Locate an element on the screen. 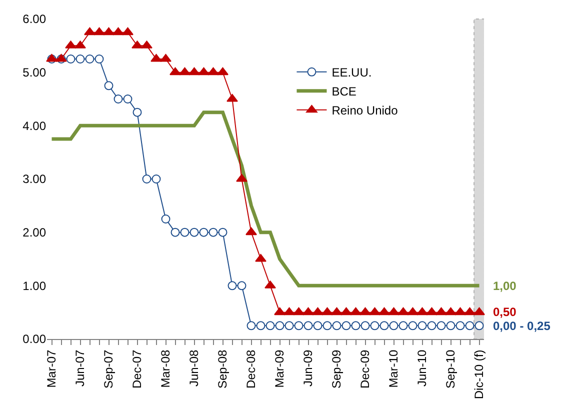 The height and width of the screenshot is (411, 566). x-tick-label: Sep-10 is located at coordinates (451, 369).